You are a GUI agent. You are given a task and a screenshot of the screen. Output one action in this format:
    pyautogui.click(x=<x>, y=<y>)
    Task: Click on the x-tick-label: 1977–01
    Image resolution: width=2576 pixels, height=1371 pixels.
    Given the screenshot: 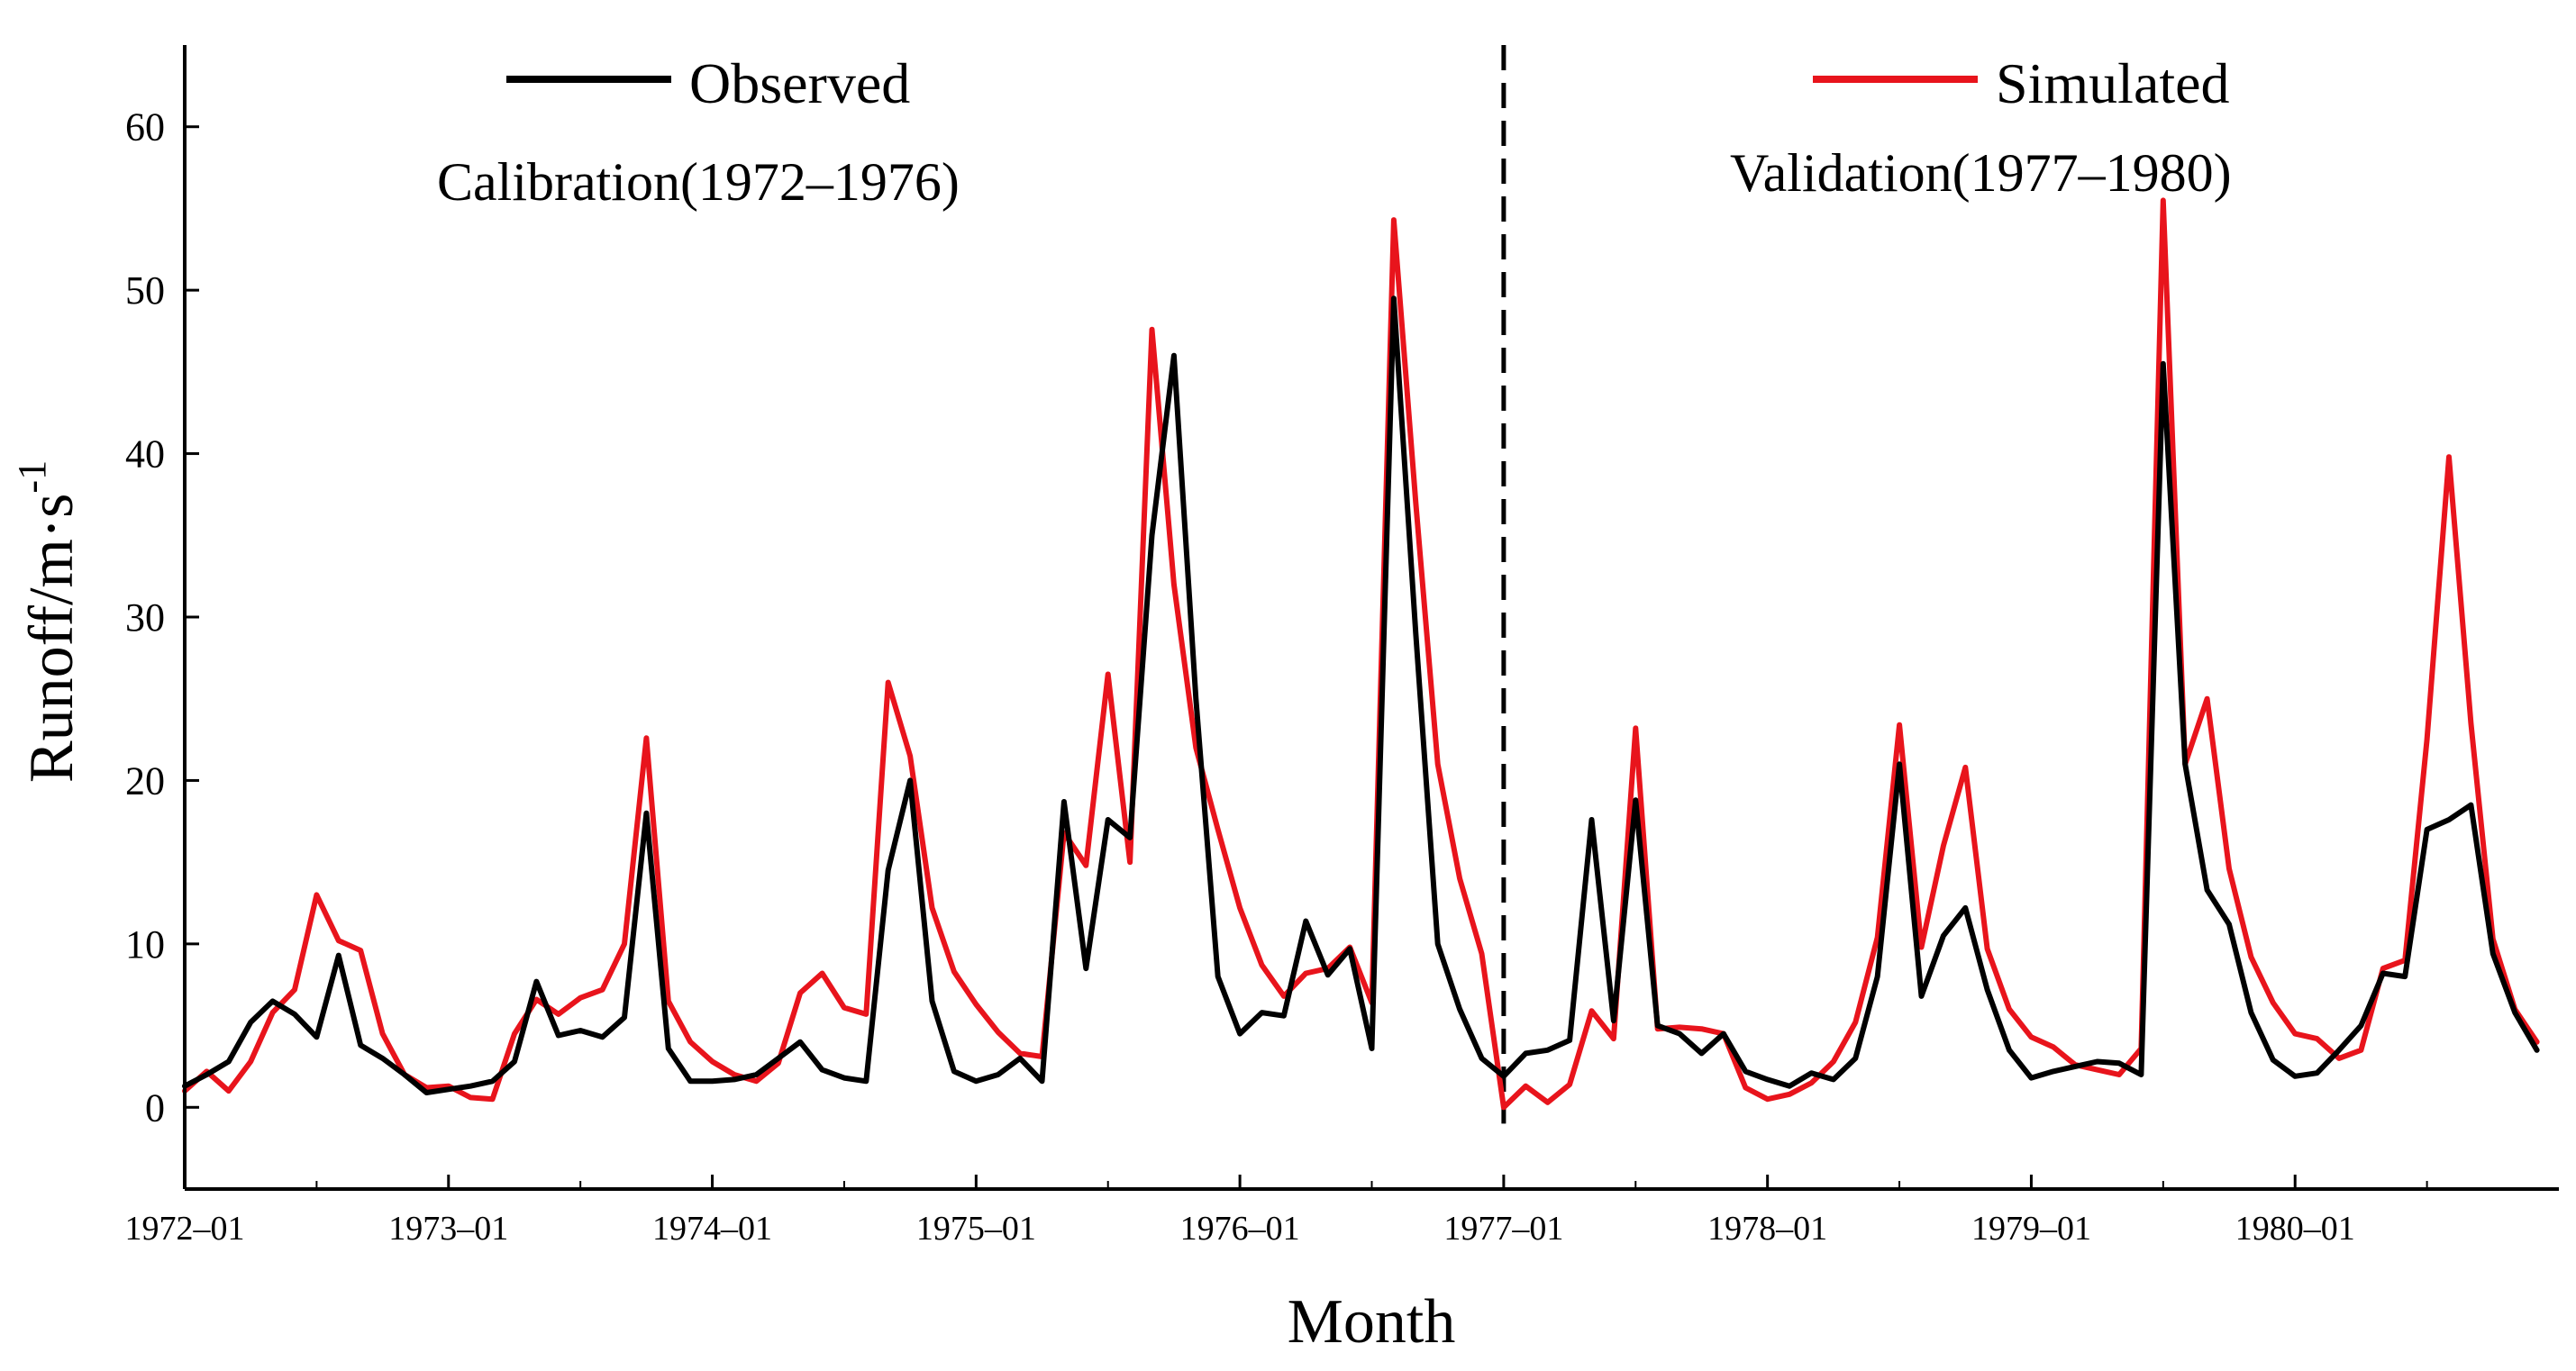 What is the action you would take?
    pyautogui.click(x=1503, y=1229)
    